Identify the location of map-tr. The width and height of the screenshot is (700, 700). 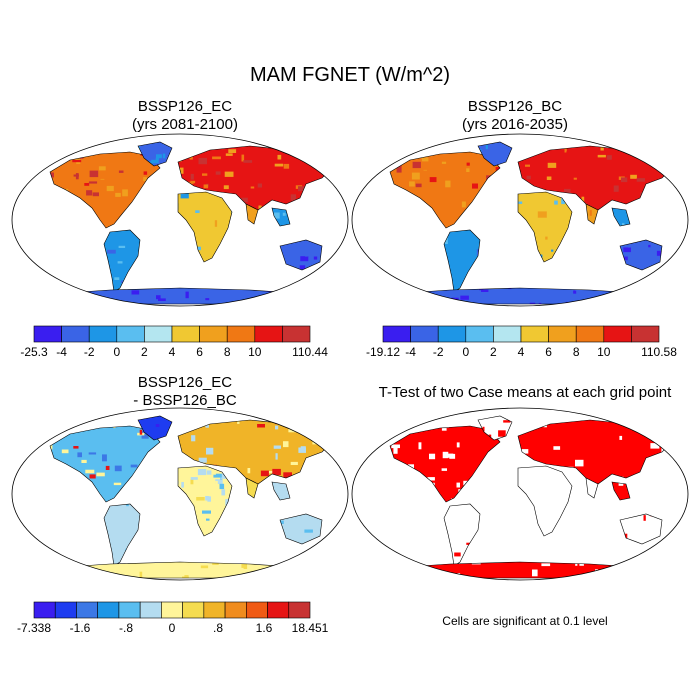
(520, 220).